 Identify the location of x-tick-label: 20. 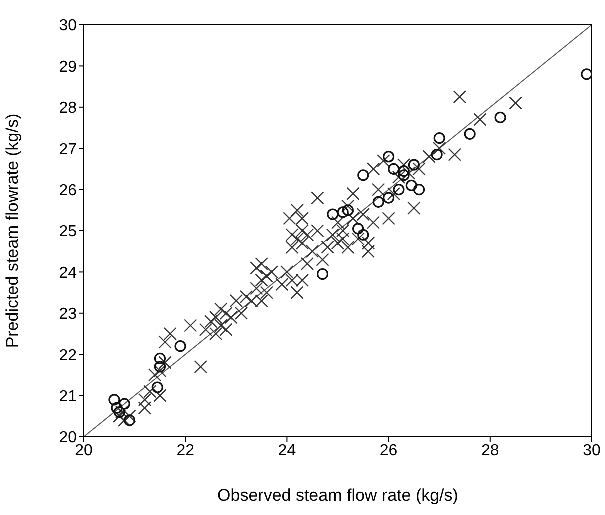
(84, 451).